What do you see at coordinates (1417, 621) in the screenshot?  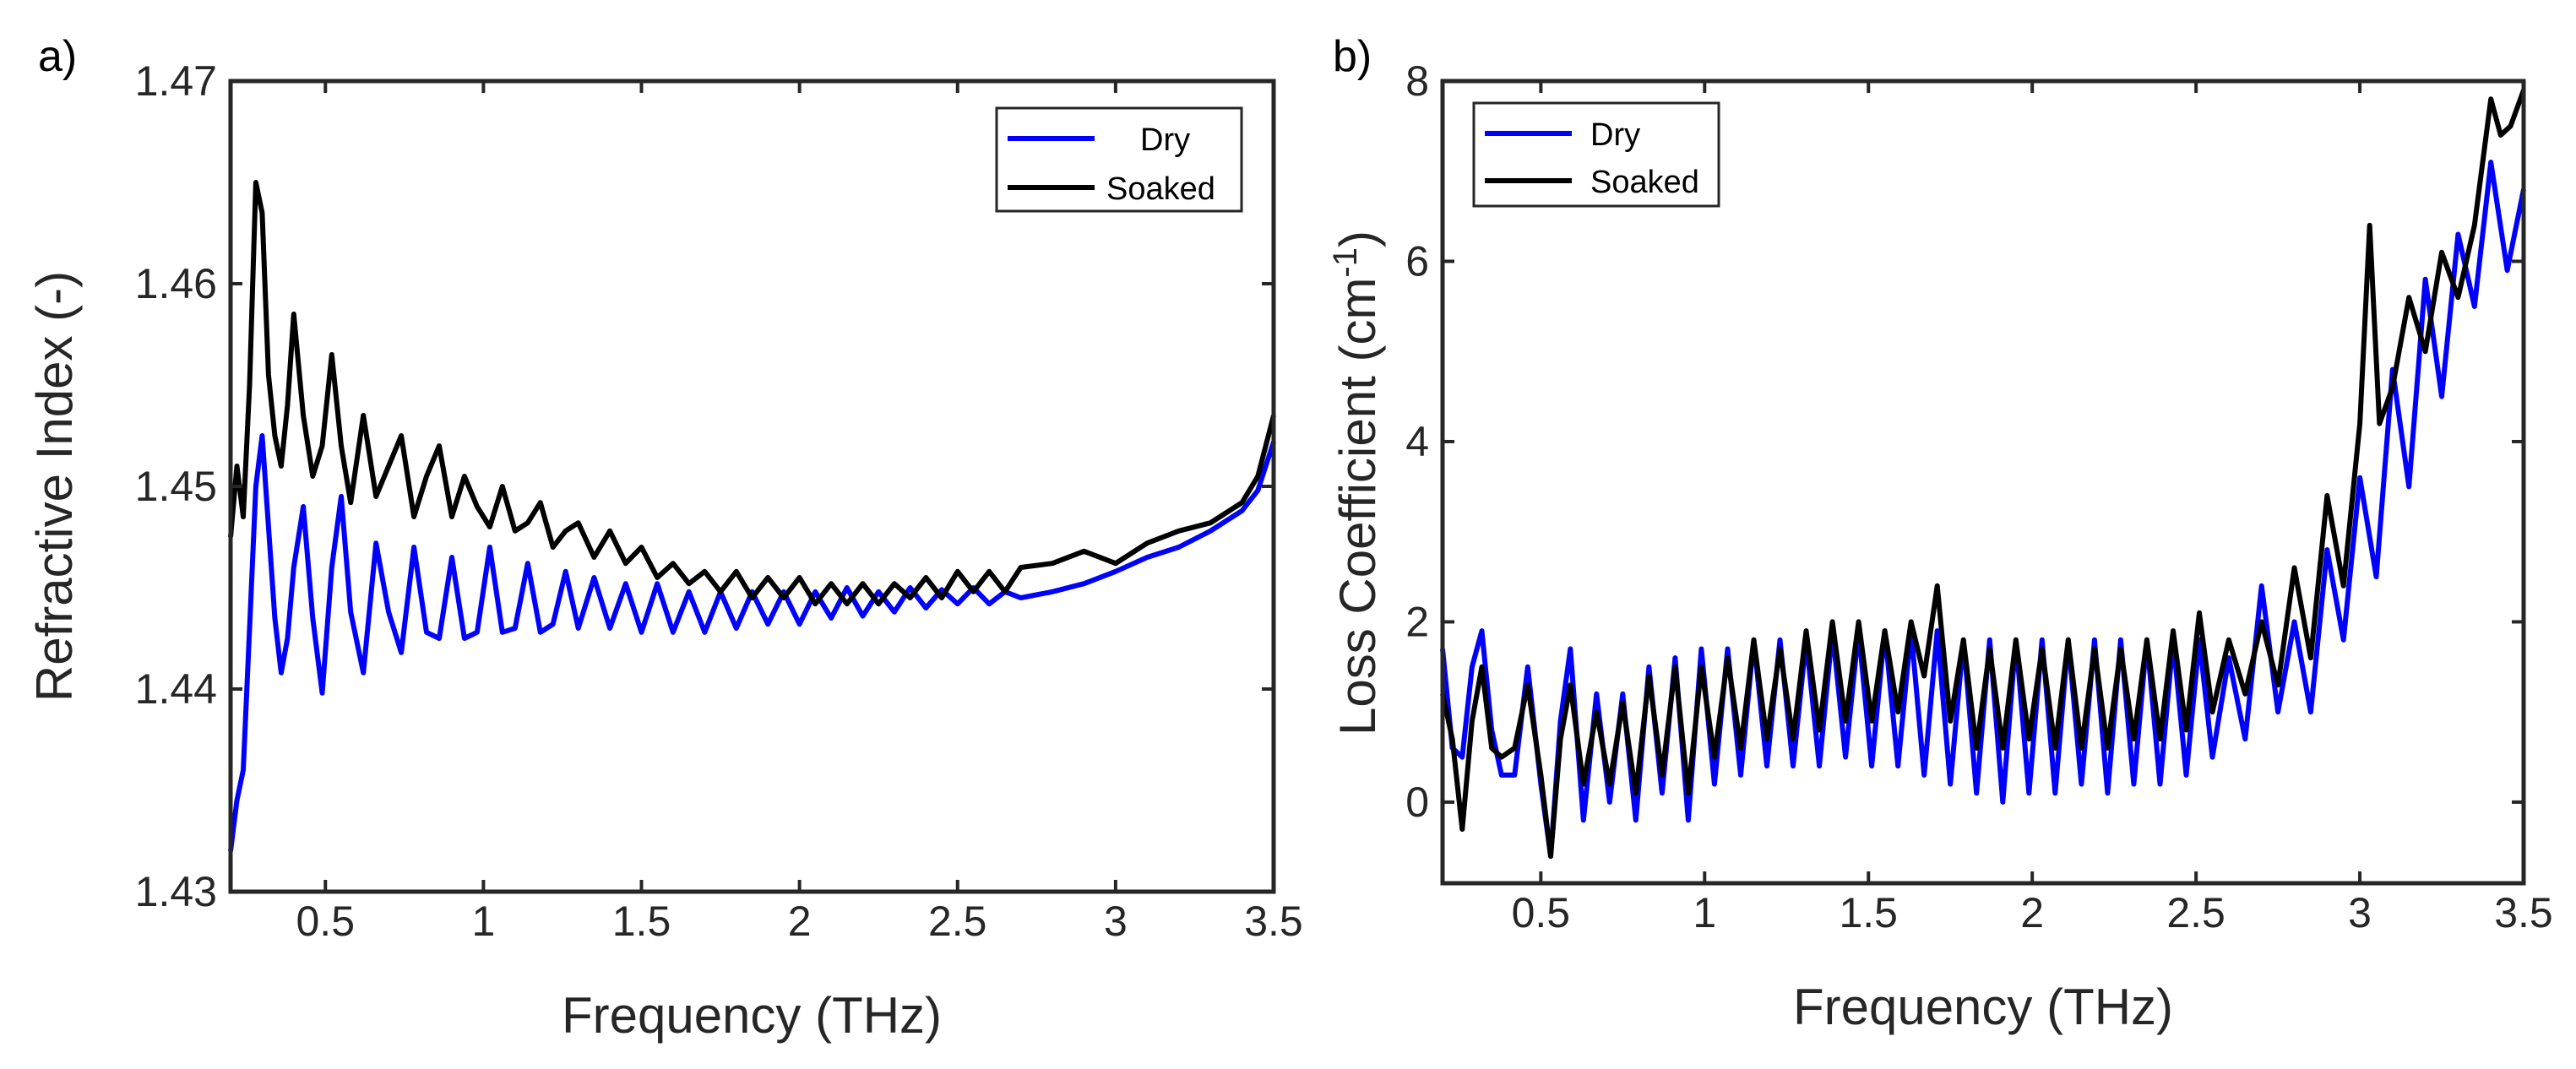 I see `panel-b-y-tick-label: 2` at bounding box center [1417, 621].